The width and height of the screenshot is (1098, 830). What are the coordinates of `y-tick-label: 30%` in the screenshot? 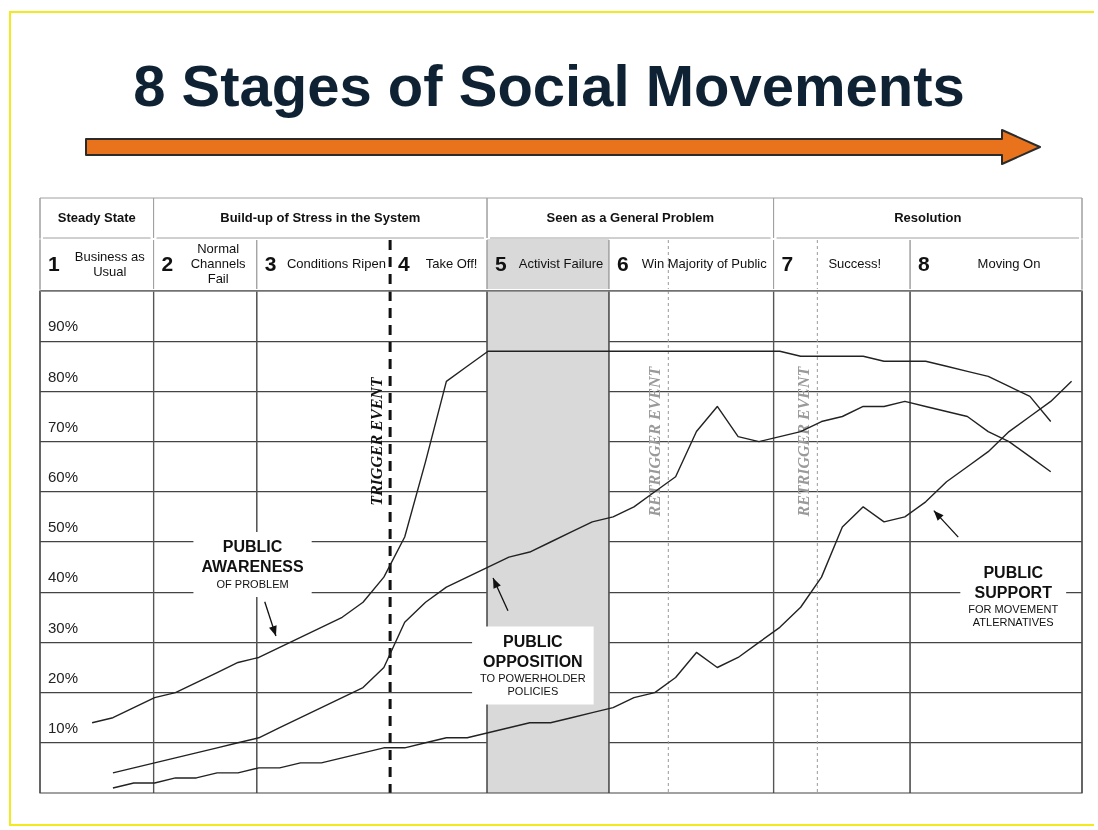 It's located at (63, 627).